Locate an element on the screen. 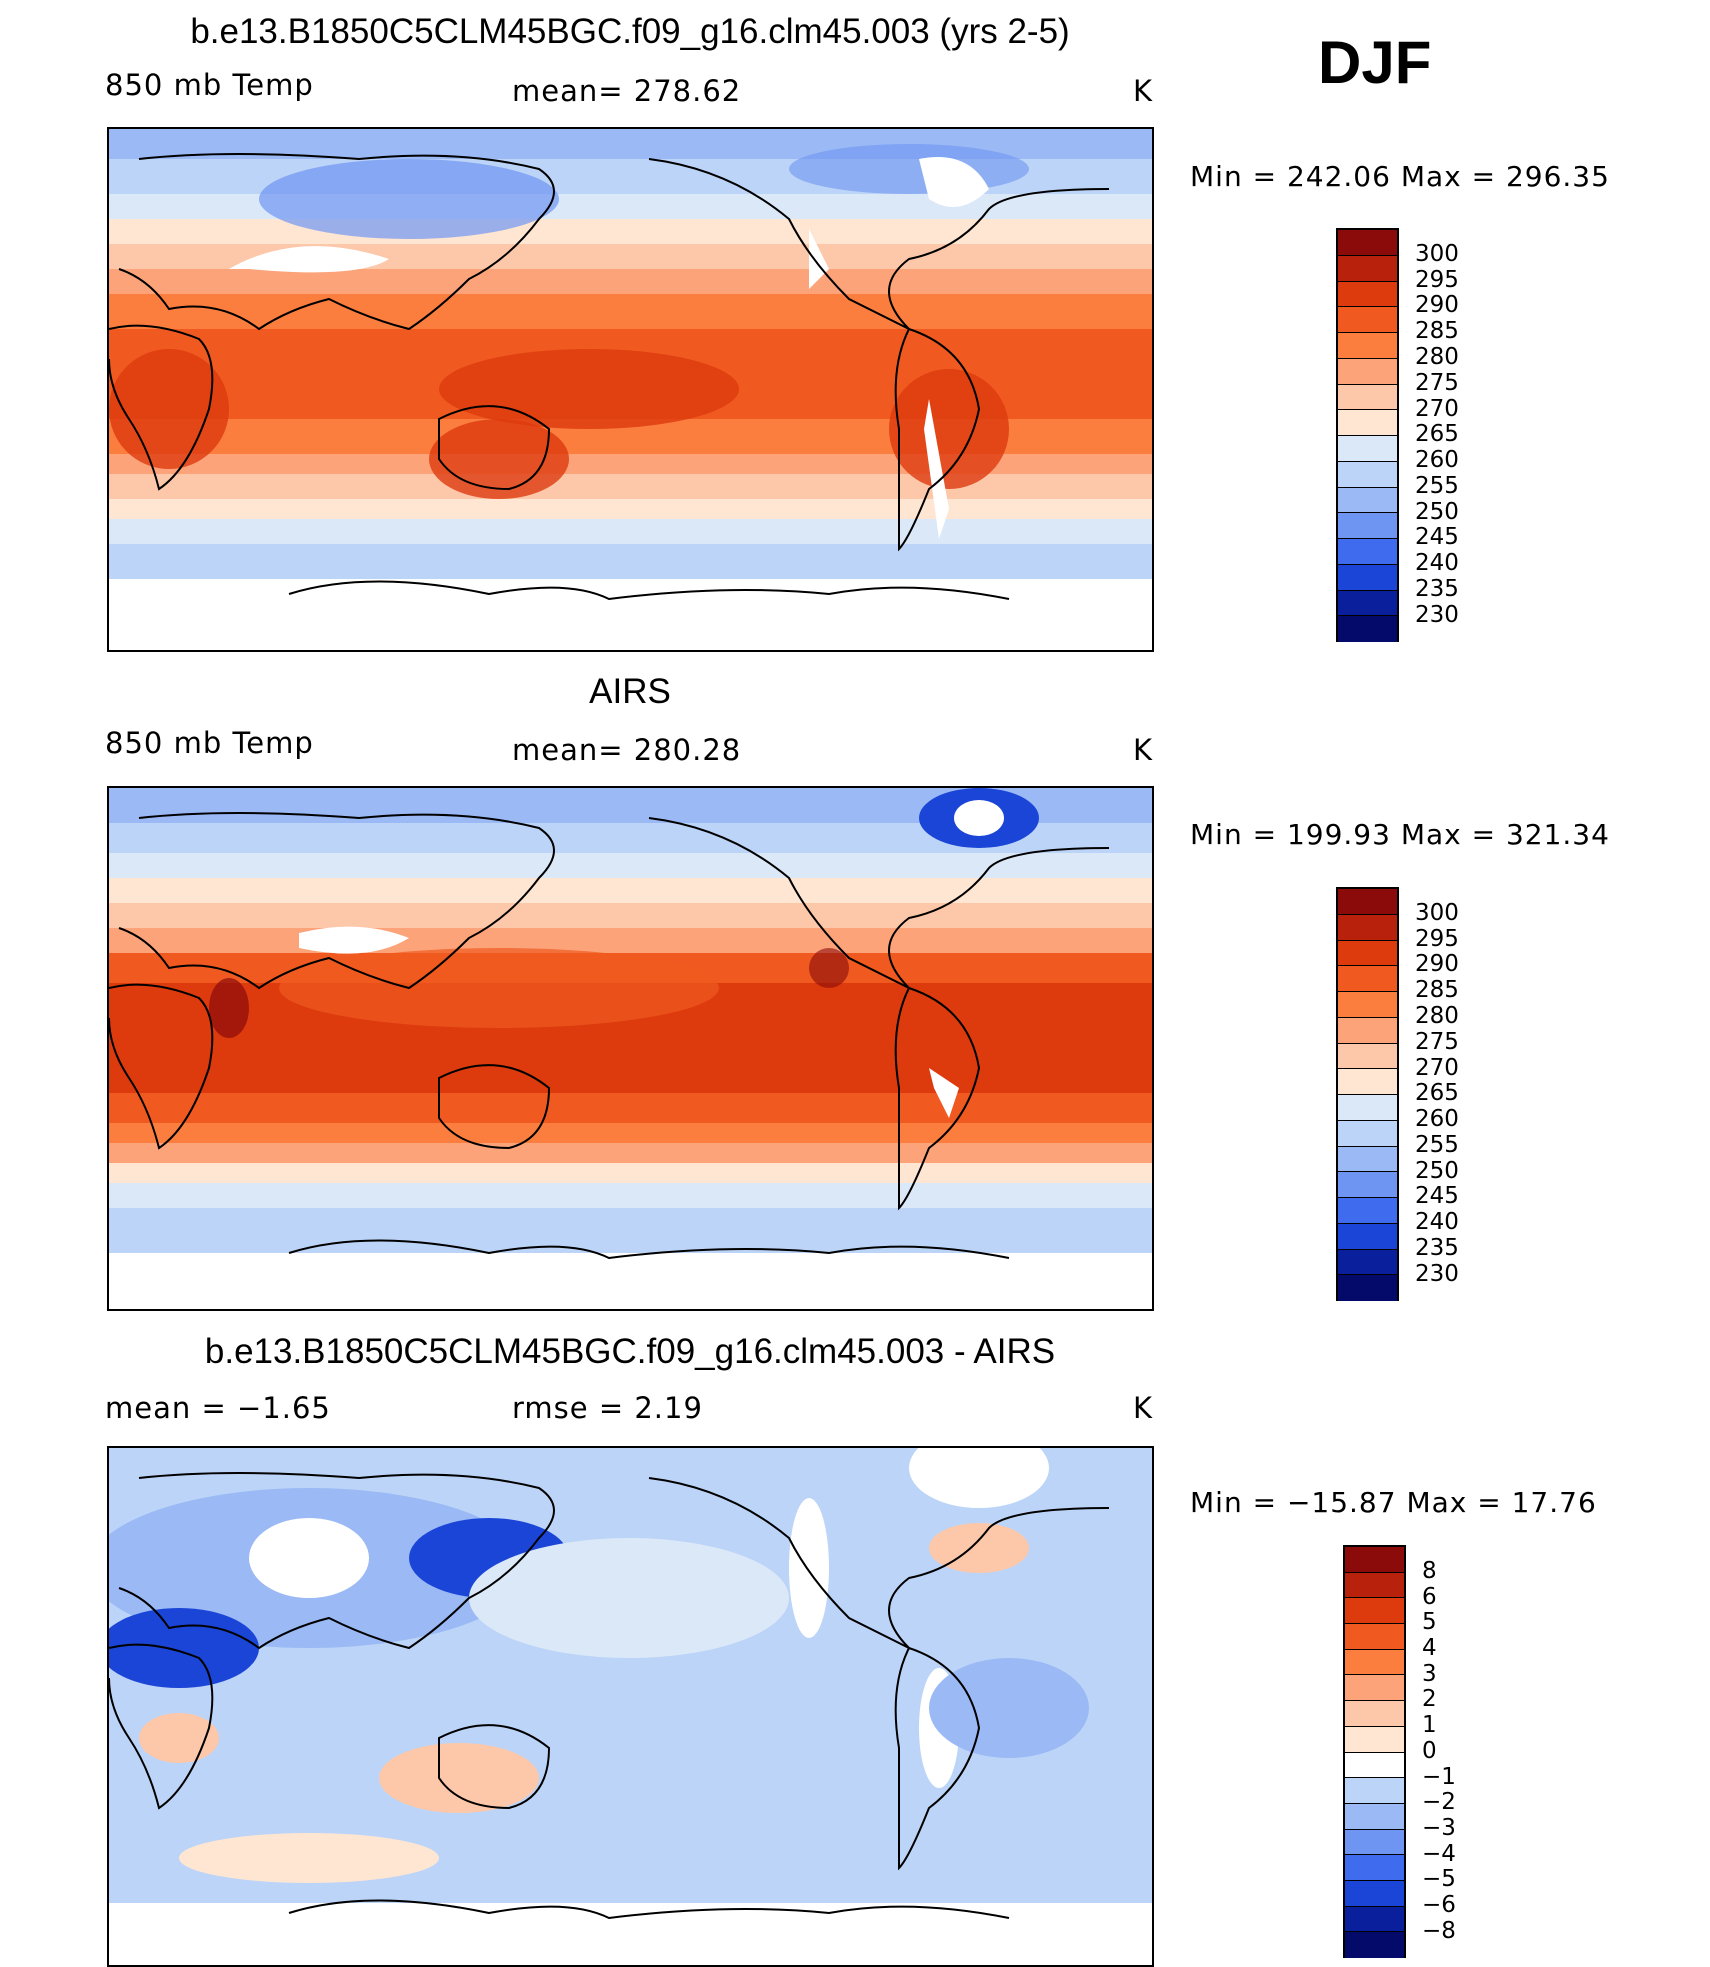 This screenshot has height=1967, width=1710. colorbar-tick-label: 8 is located at coordinates (1429, 1571).